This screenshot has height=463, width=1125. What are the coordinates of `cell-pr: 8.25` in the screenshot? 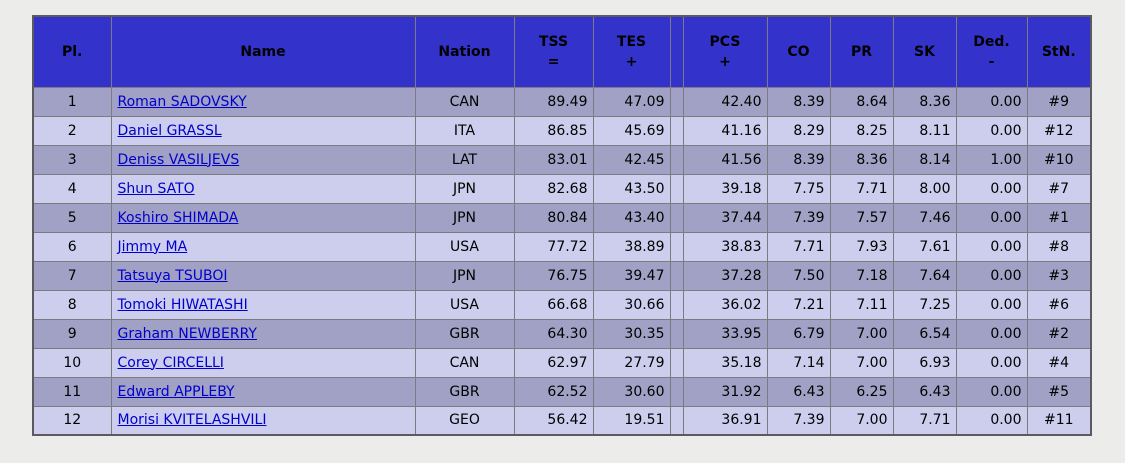 It's located at (861, 130).